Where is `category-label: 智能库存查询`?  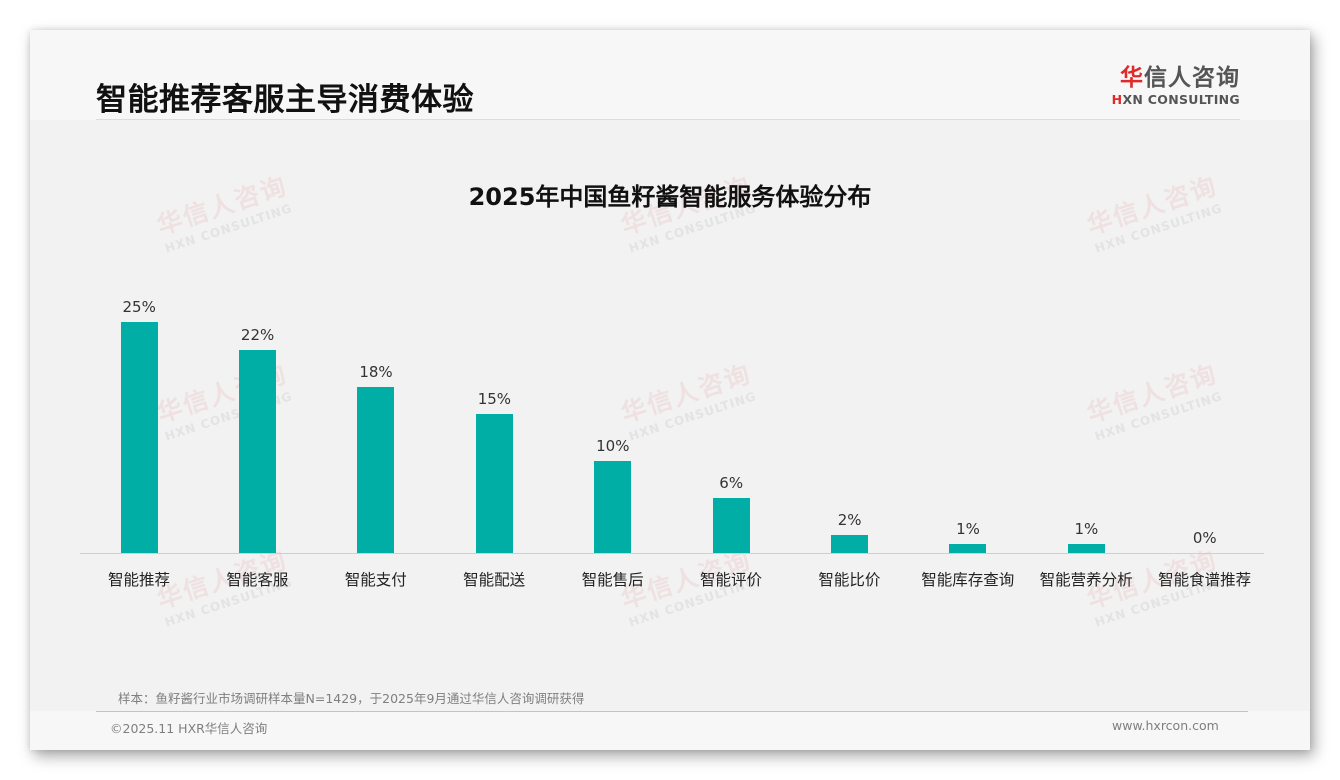
category-label: 智能库存查询 is located at coordinates (968, 580).